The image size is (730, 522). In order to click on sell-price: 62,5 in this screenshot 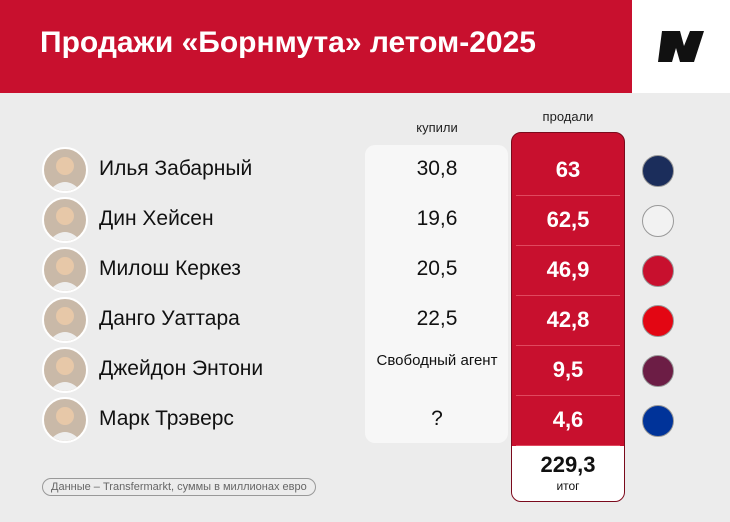, I will do `click(568, 219)`.